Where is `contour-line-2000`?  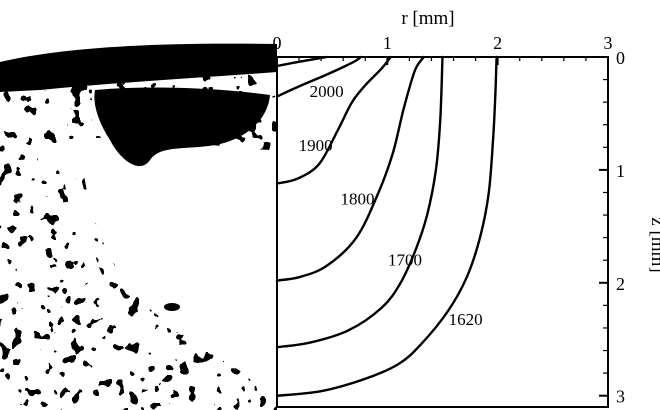 contour-line-2000 is located at coordinates (301, 61).